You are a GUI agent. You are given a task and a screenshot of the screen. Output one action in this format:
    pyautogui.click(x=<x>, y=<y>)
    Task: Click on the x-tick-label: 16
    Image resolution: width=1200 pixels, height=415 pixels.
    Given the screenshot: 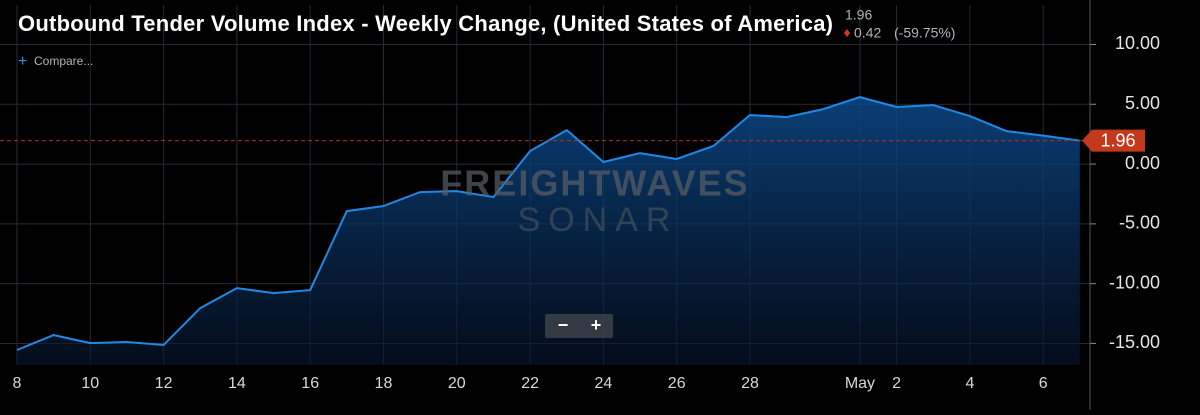 What is the action you would take?
    pyautogui.click(x=310, y=383)
    